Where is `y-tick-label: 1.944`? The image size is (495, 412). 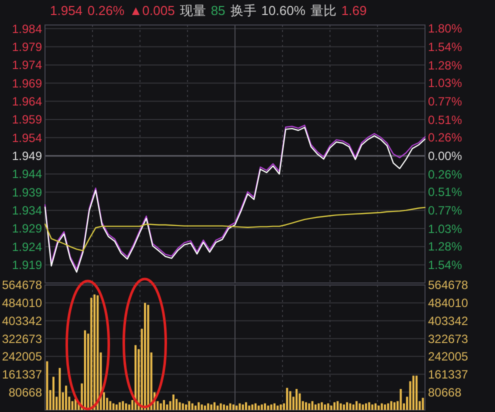
y-tick-label: 1.944 is located at coordinates (27, 174).